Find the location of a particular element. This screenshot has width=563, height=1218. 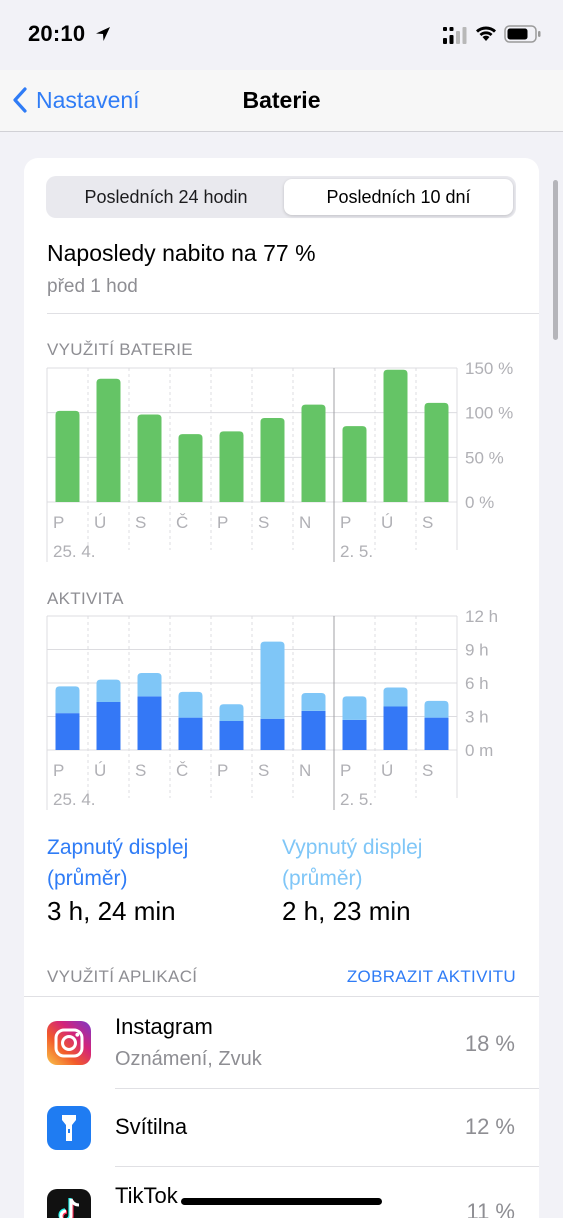

battery-usage-label: VYUŽITÍ BATERIE is located at coordinates (120, 349).